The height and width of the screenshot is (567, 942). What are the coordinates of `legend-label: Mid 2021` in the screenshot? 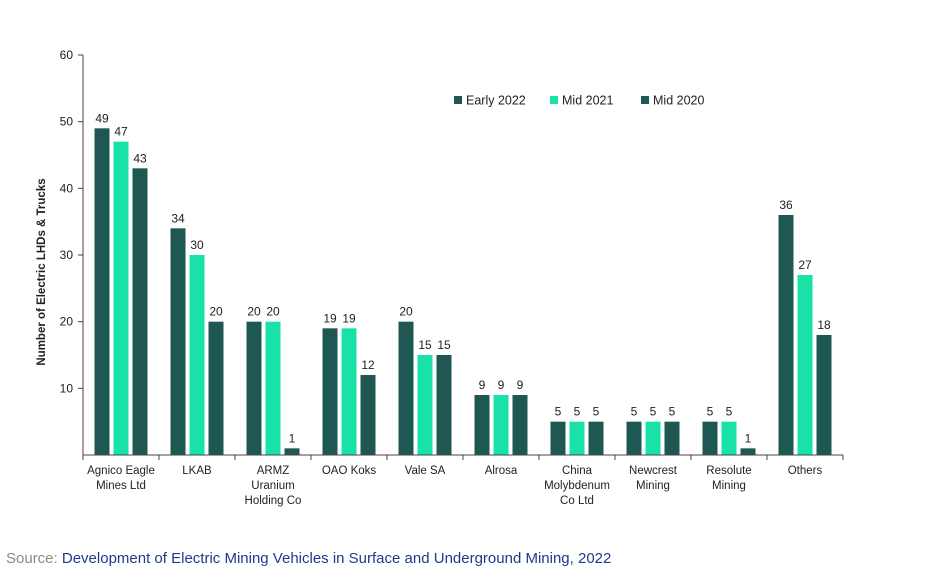 It's located at (587, 101).